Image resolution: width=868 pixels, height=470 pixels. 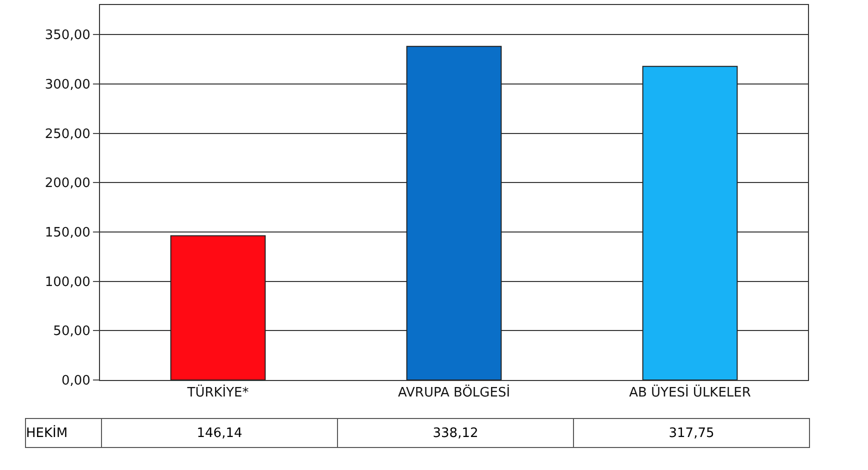 What do you see at coordinates (456, 433) in the screenshot?
I see `data-label: 338,12` at bounding box center [456, 433].